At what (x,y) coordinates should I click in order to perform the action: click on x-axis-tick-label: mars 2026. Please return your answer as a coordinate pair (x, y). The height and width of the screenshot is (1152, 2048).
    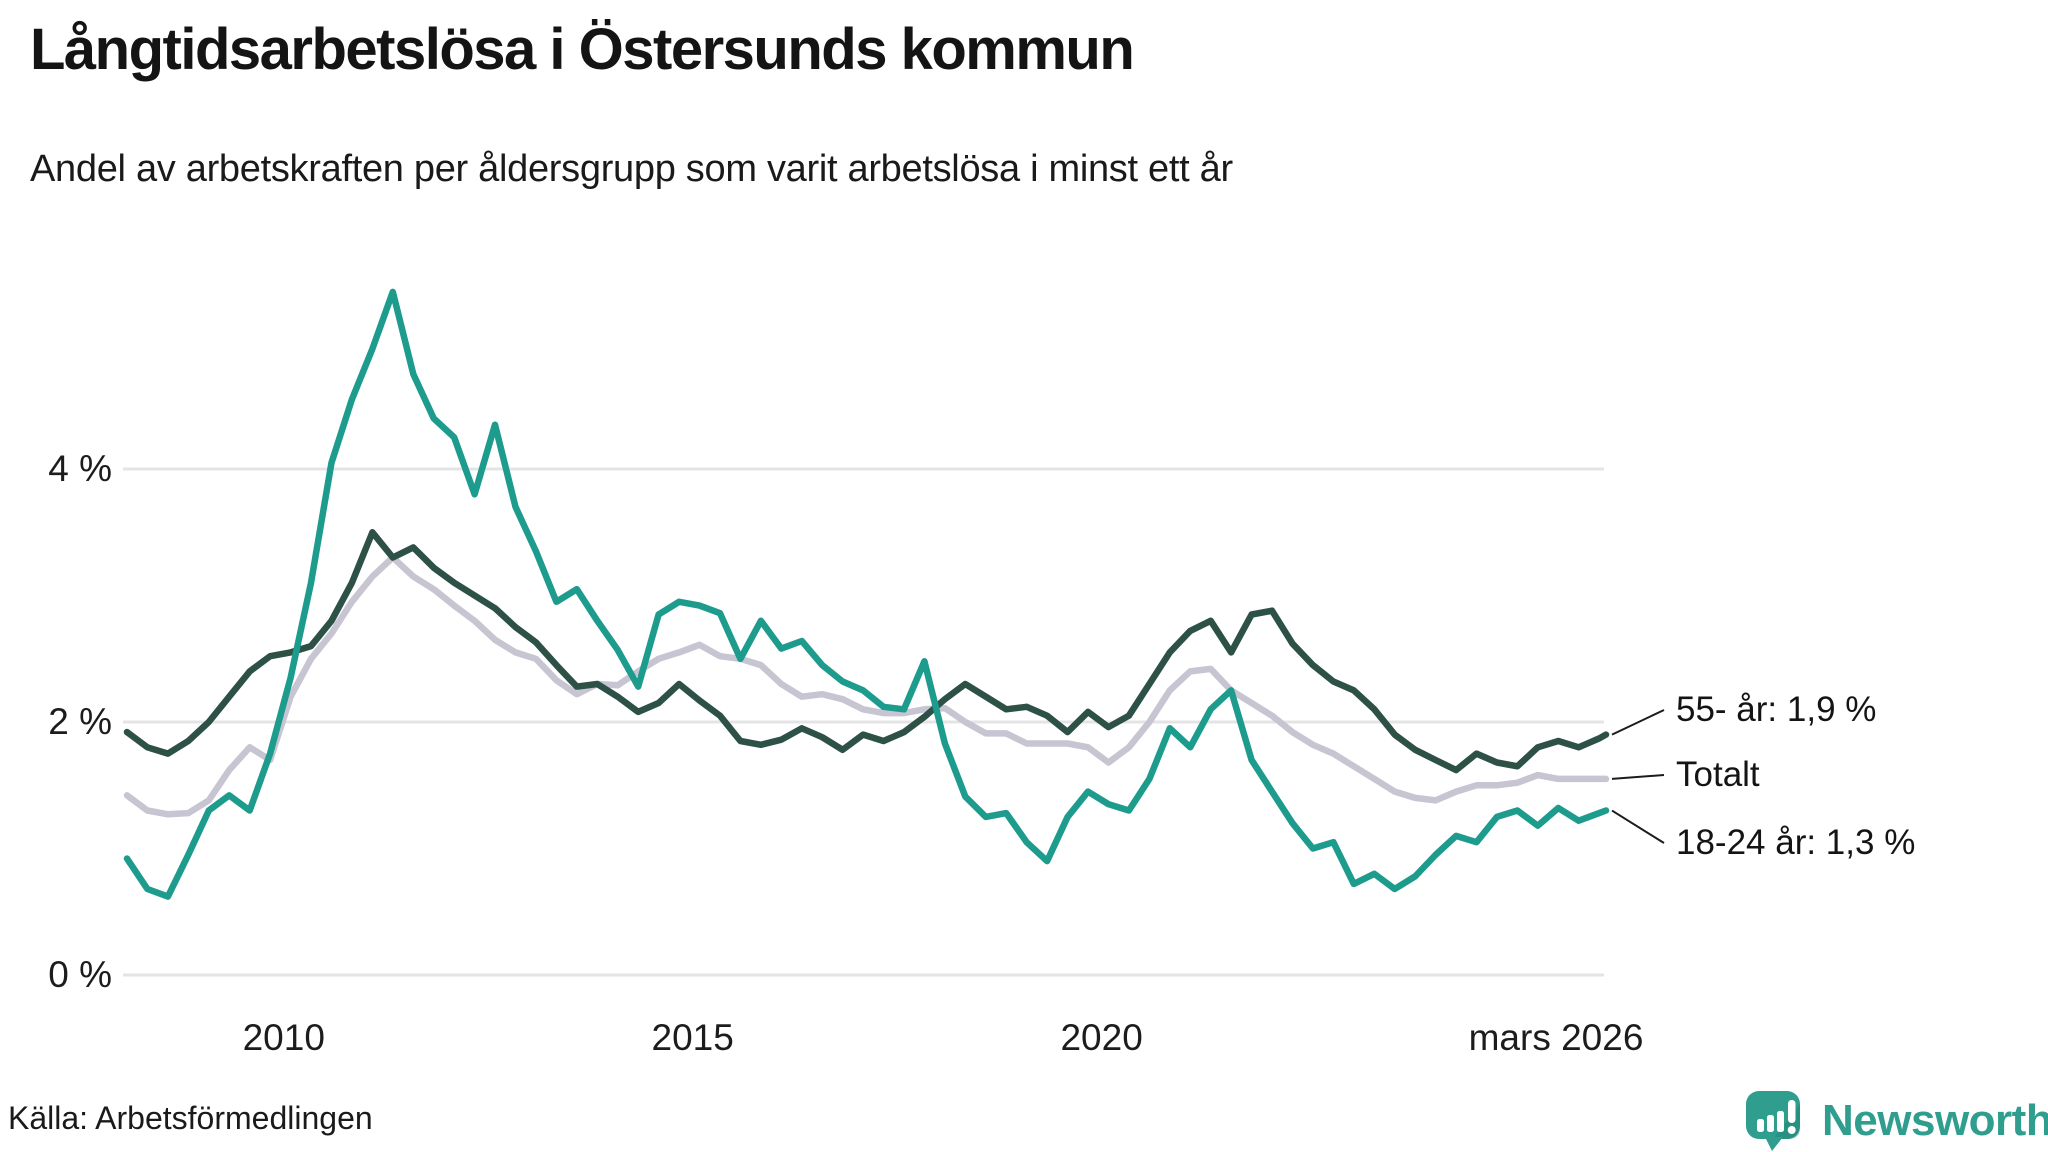
    Looking at the image, I should click on (1556, 1037).